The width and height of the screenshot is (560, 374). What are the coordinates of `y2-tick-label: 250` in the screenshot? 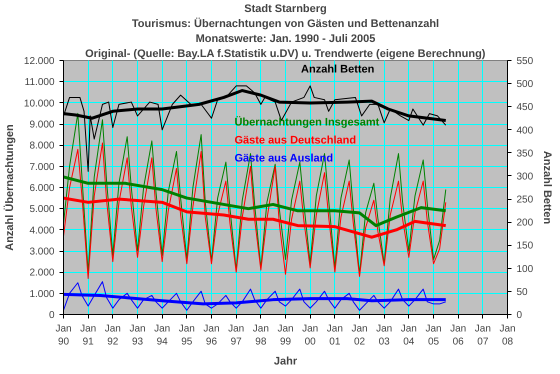 It's located at (525, 200).